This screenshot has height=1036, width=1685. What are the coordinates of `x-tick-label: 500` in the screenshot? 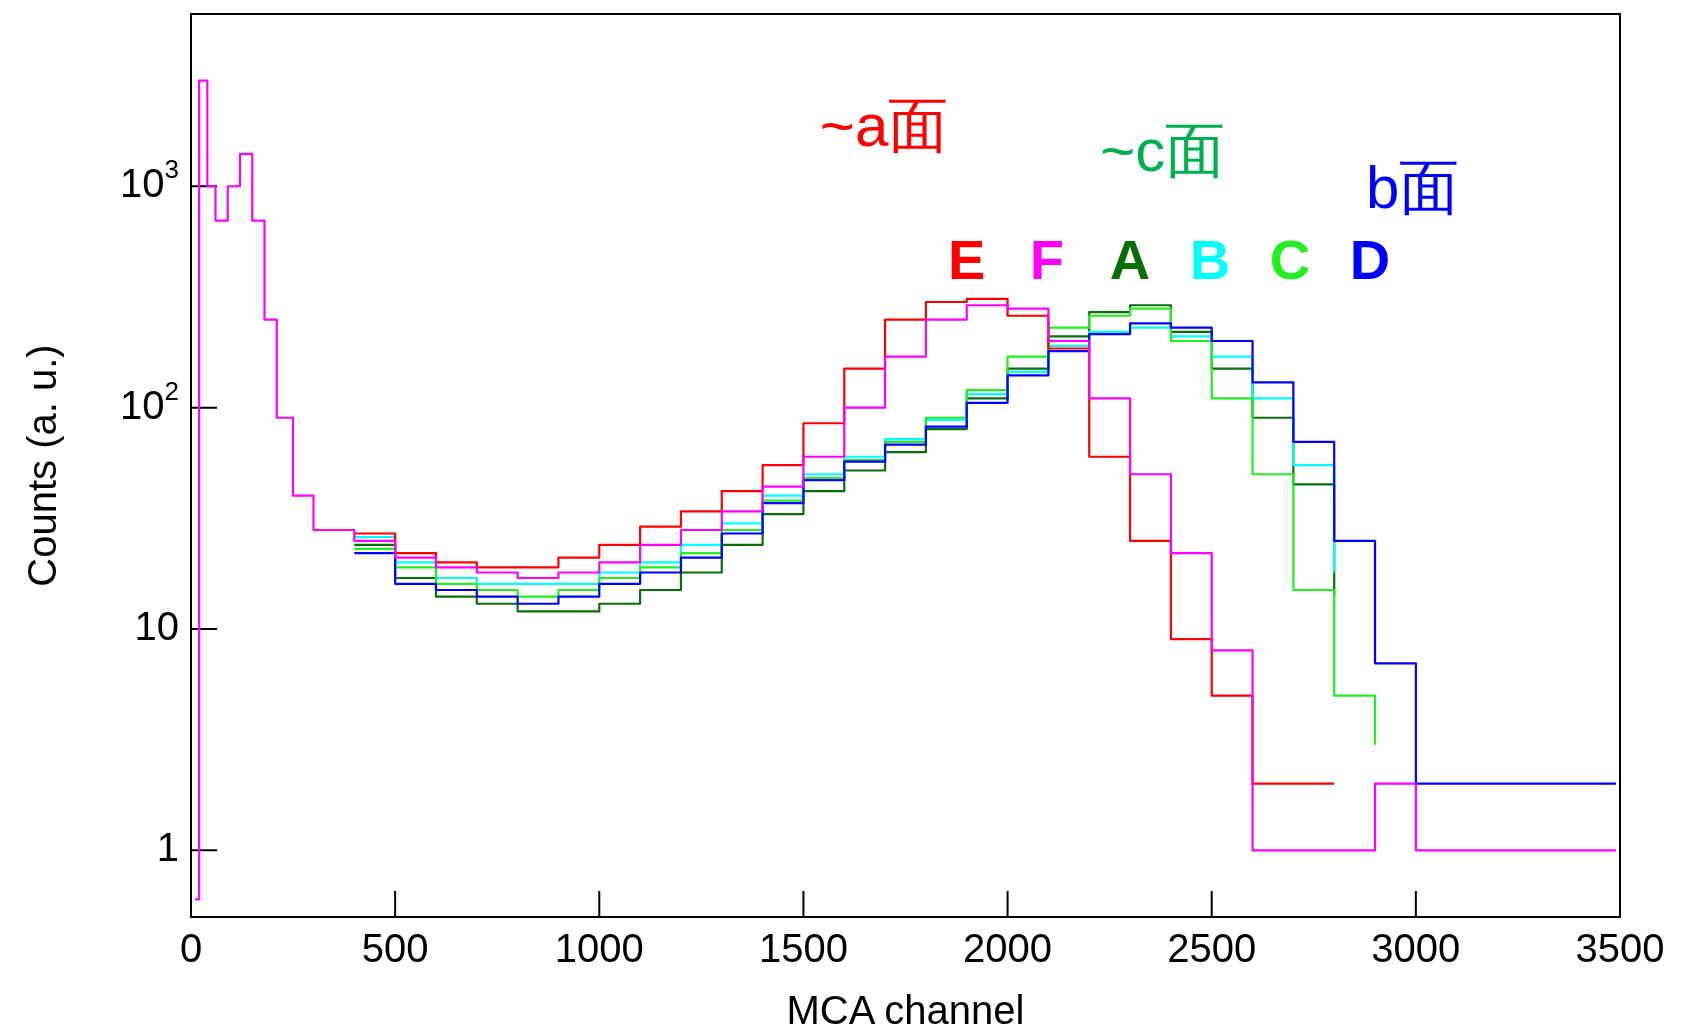 It's located at (395, 948).